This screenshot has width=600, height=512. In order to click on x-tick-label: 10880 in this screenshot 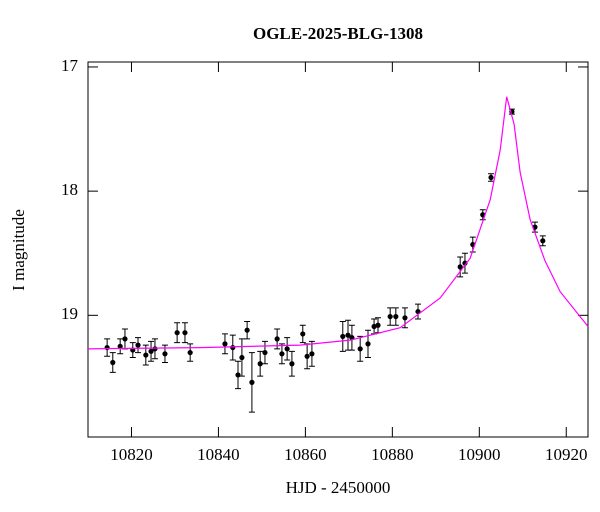, I will do `click(392, 454)`.